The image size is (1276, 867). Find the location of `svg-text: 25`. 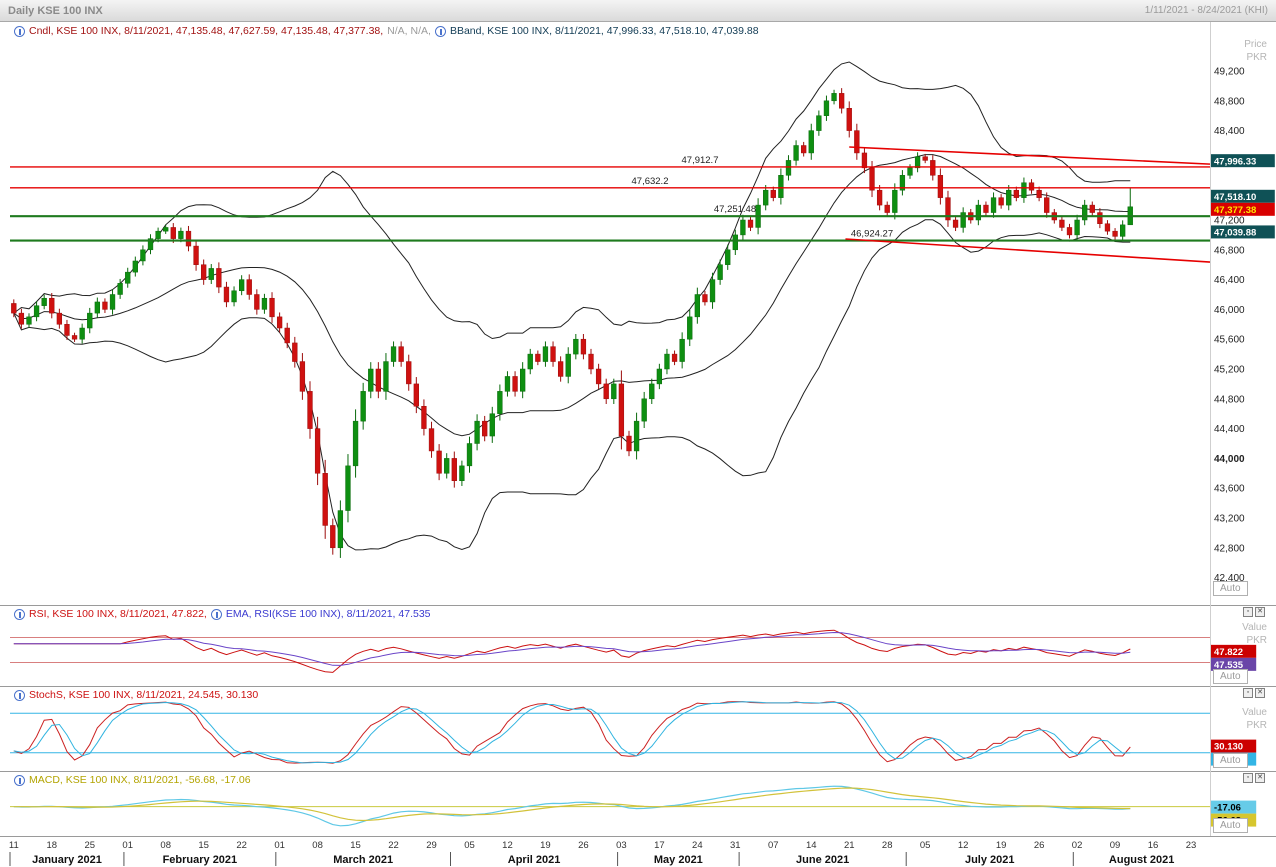

svg-text: 25 is located at coordinates (89, 845).